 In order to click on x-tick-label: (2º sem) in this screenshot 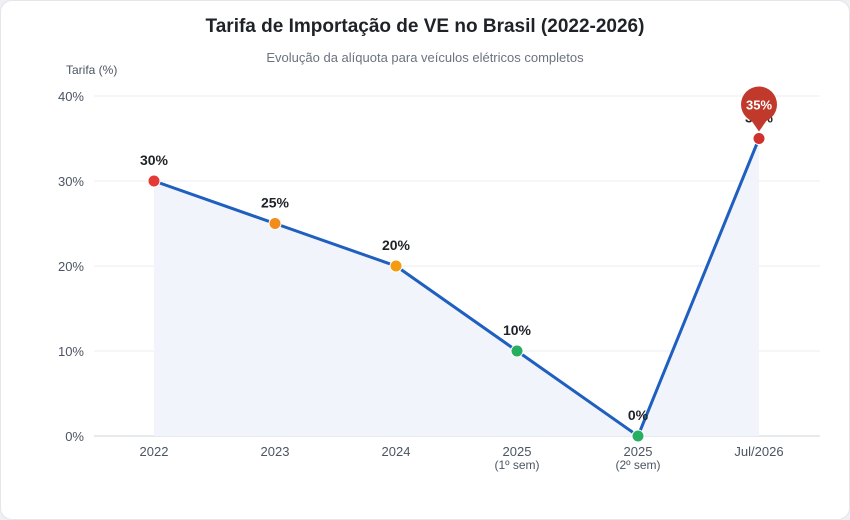, I will do `click(637, 465)`.